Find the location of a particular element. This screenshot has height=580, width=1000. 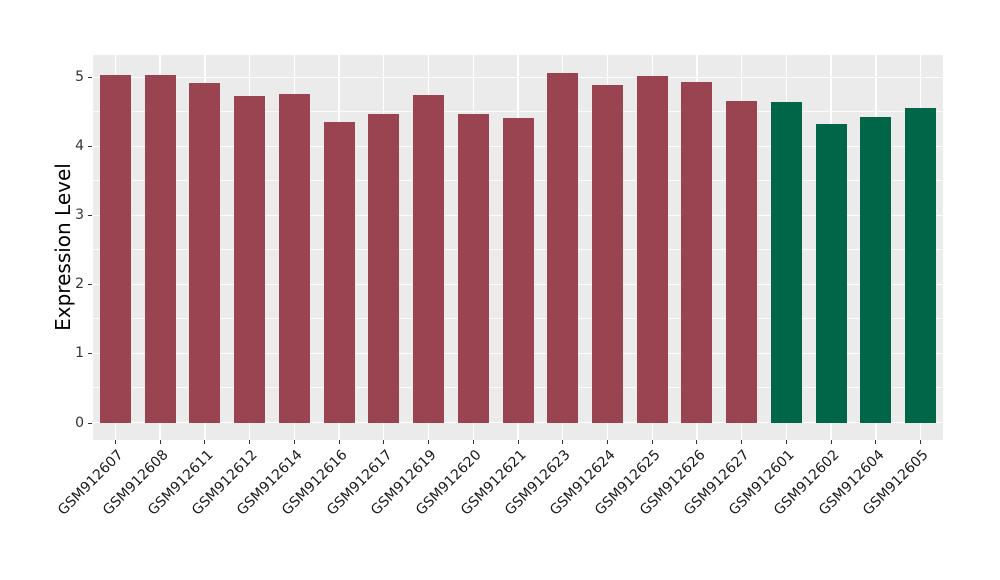

bar-GSM912626 is located at coordinates (697, 252).